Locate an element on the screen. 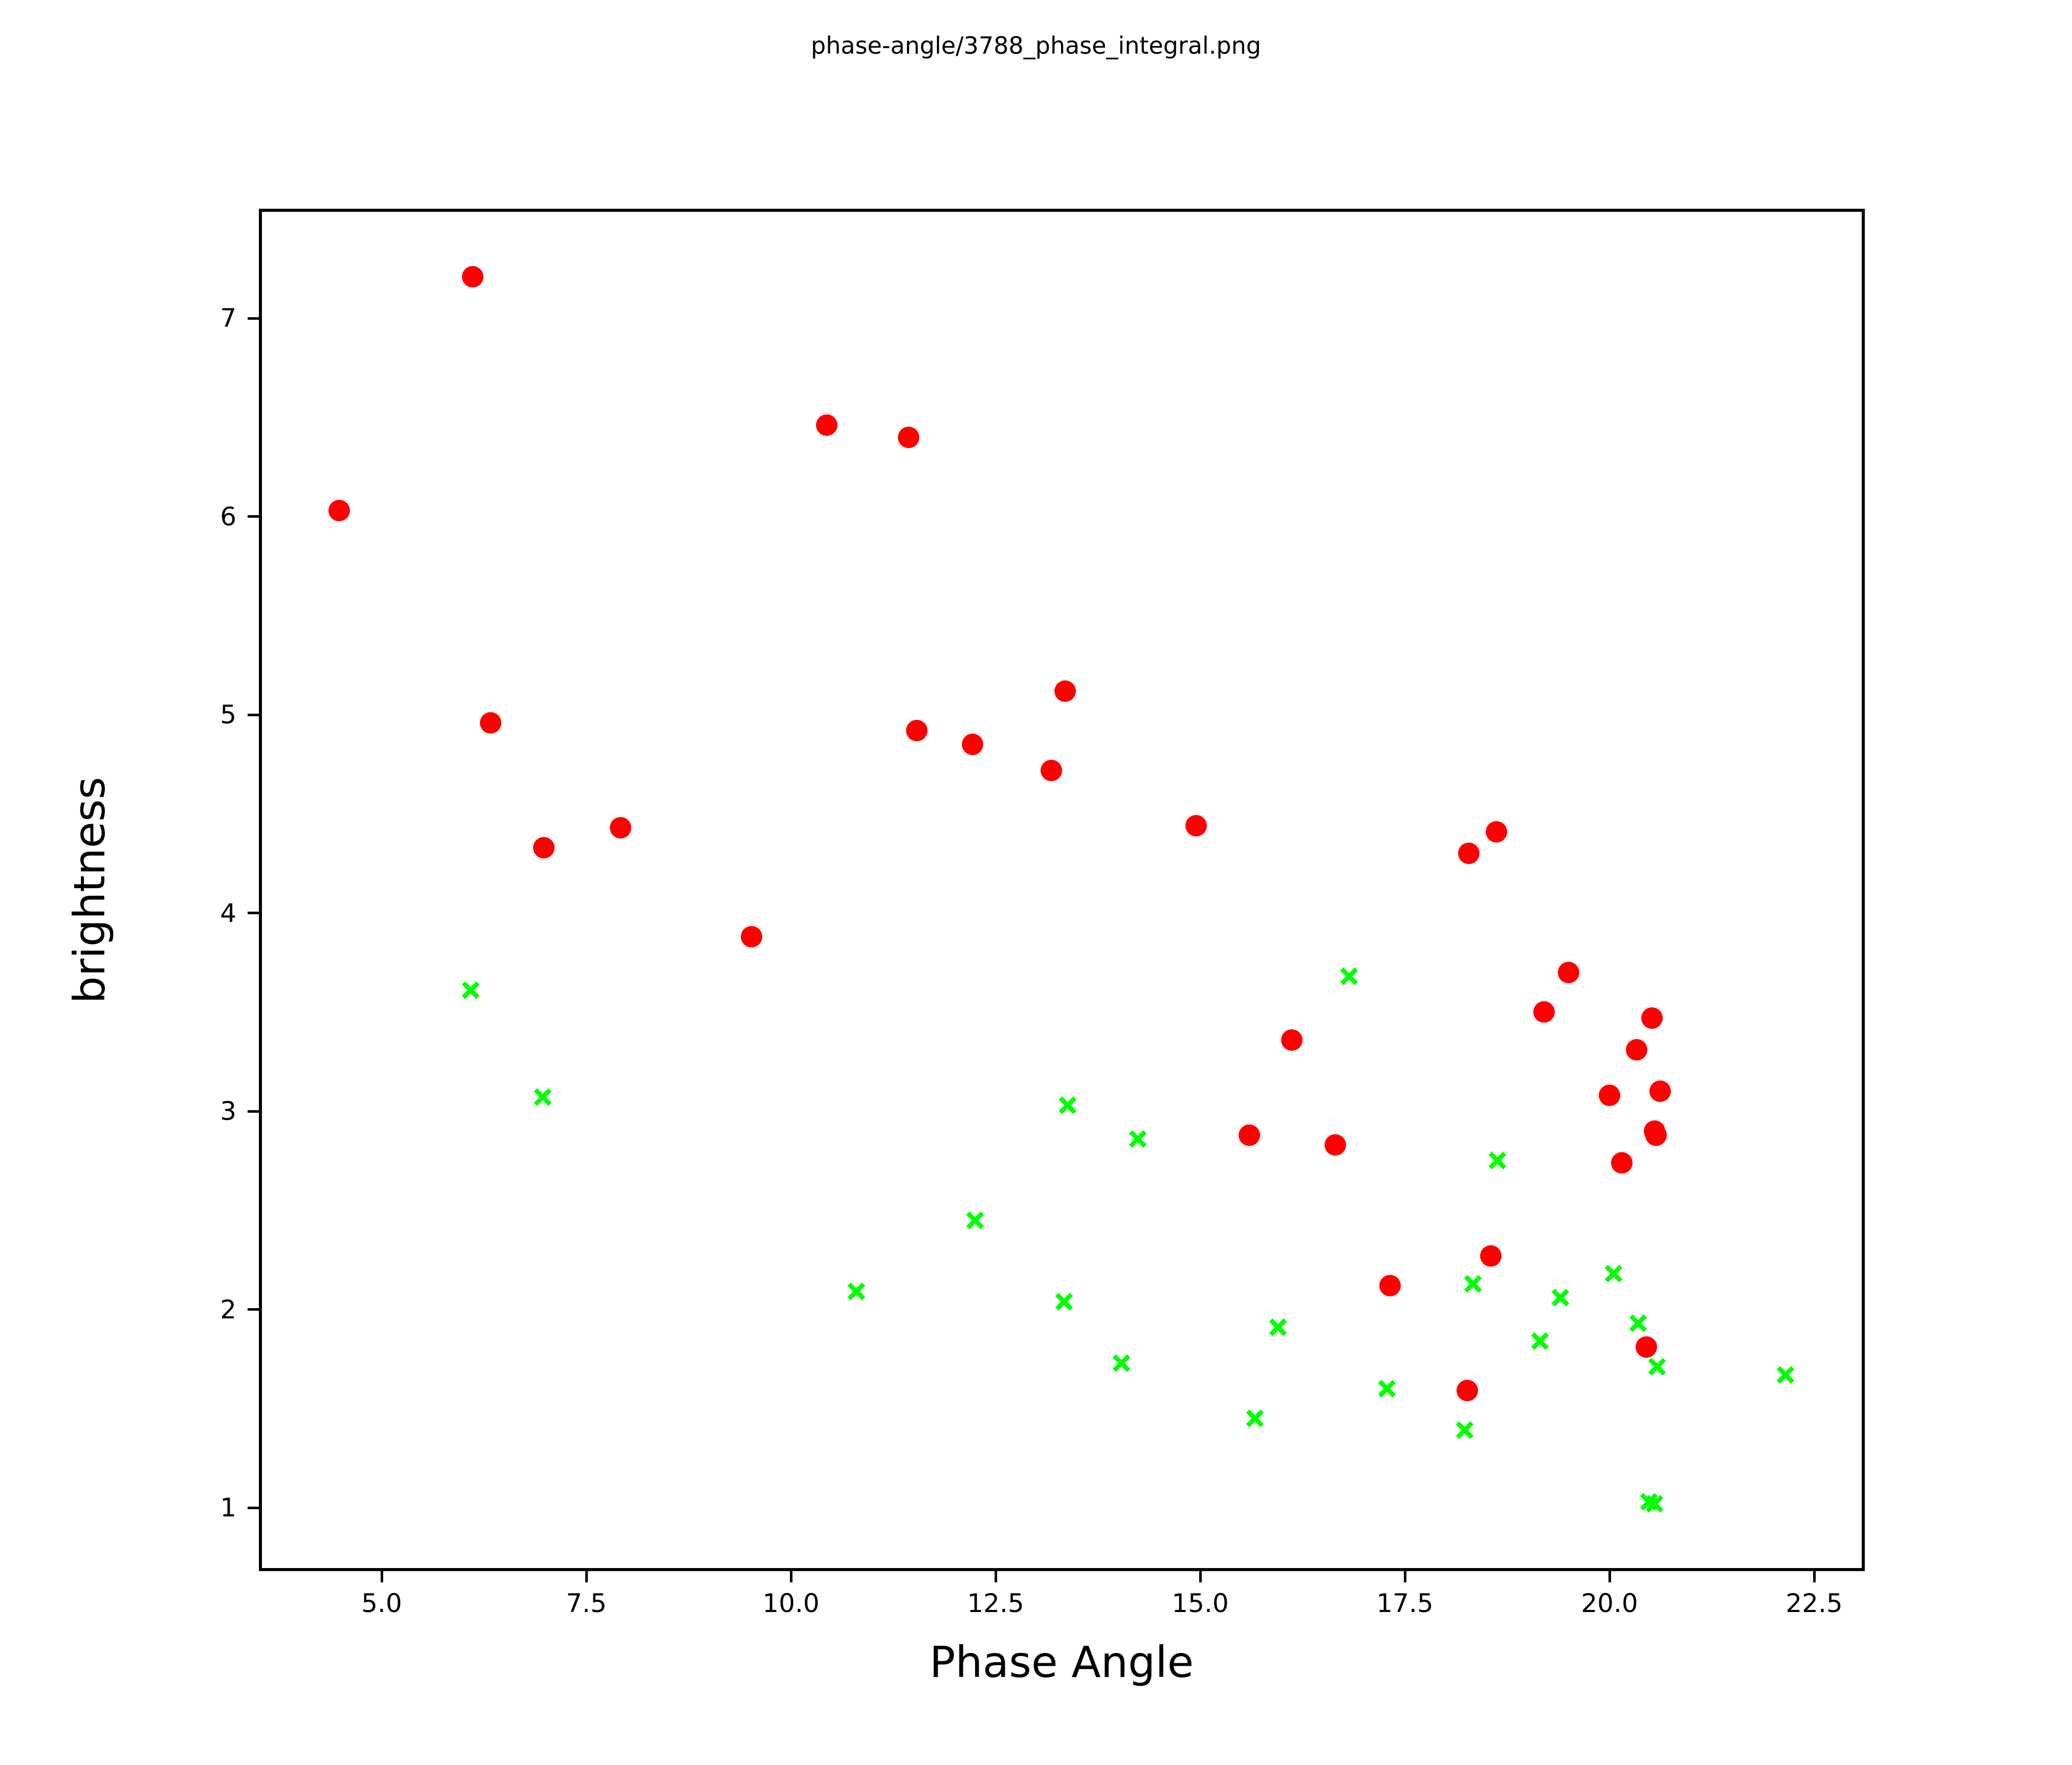  y-tick-label: 6 is located at coordinates (228, 516).